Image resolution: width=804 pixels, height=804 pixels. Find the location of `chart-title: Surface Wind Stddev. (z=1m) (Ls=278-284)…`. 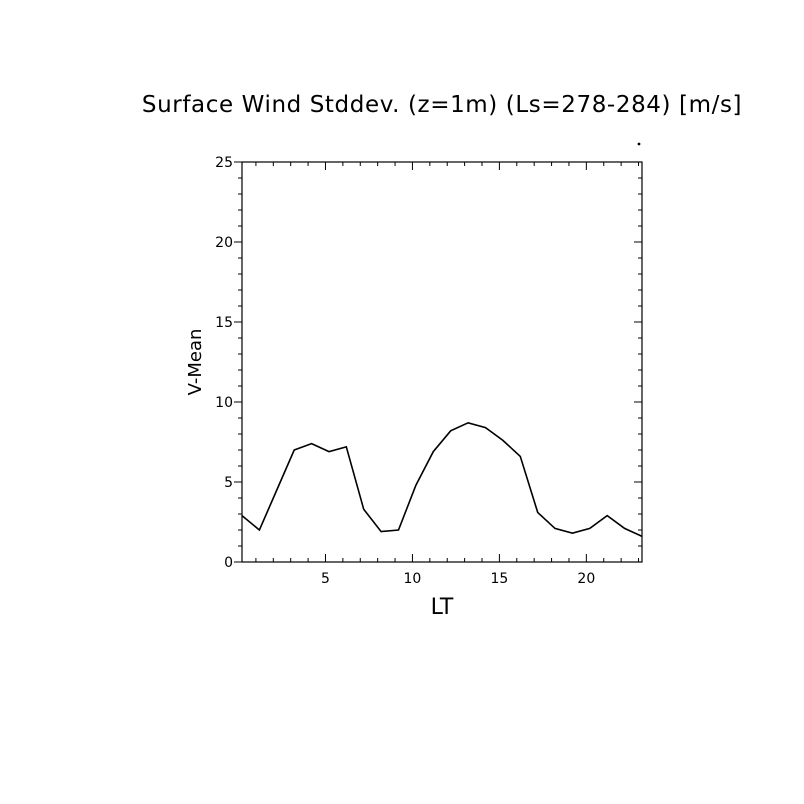

chart-title: Surface Wind Stddev. (z=1m) (Ls=278-284)… is located at coordinates (442, 105).